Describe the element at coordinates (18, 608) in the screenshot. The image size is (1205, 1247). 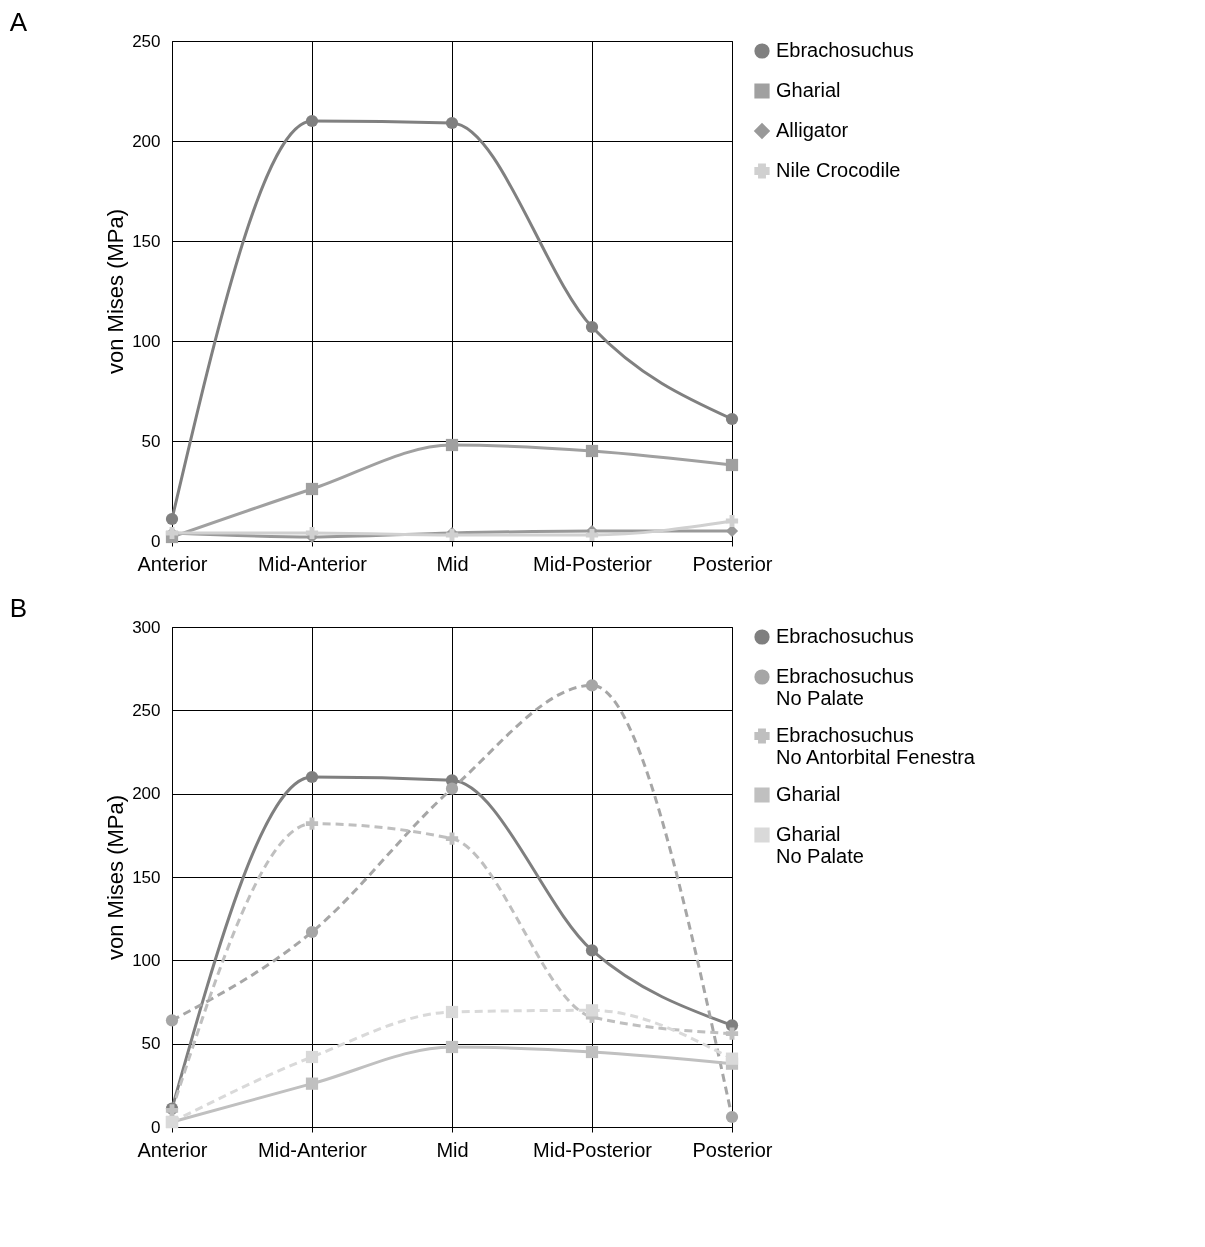
I see `chart-title: B` at that location.